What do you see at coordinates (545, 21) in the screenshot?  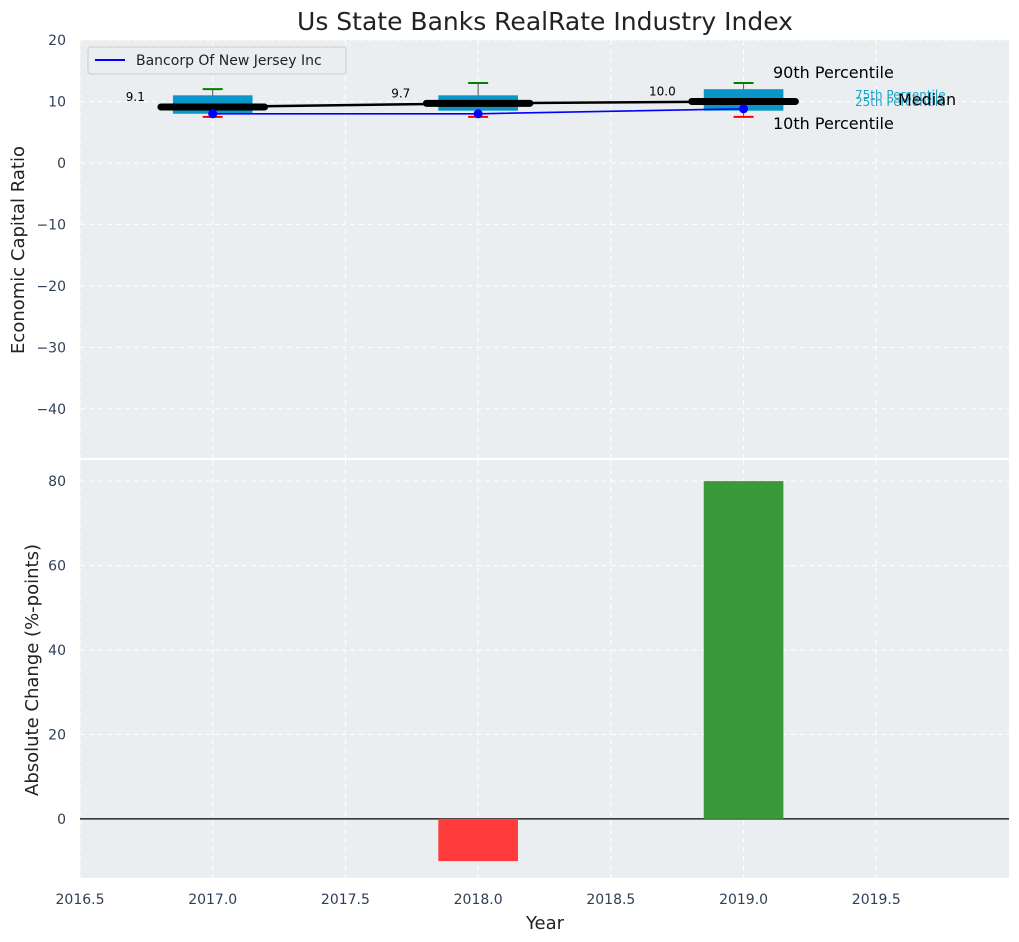 I see `chart-title: Us State Banks RealRate Industry Index` at bounding box center [545, 21].